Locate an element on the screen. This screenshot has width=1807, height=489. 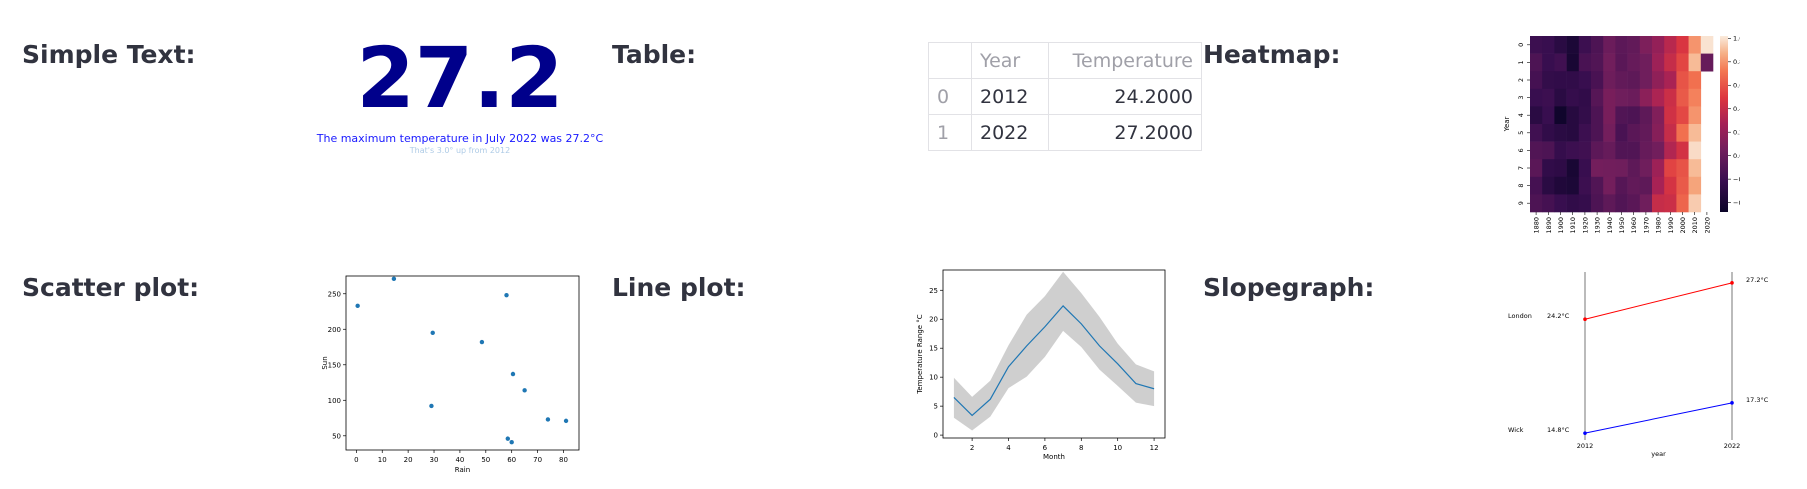
x-tick-label: 2012 is located at coordinates (1585, 446).